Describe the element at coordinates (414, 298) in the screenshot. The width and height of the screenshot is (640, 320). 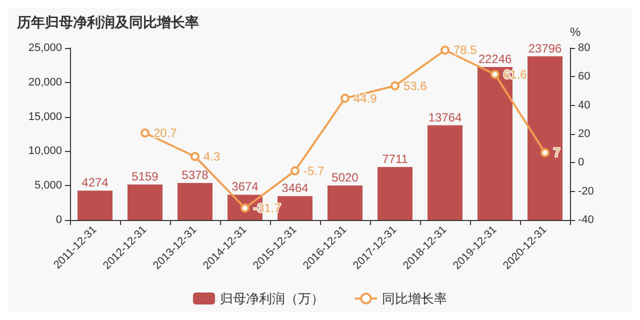
I see `legend-label: 同比增长率` at that location.